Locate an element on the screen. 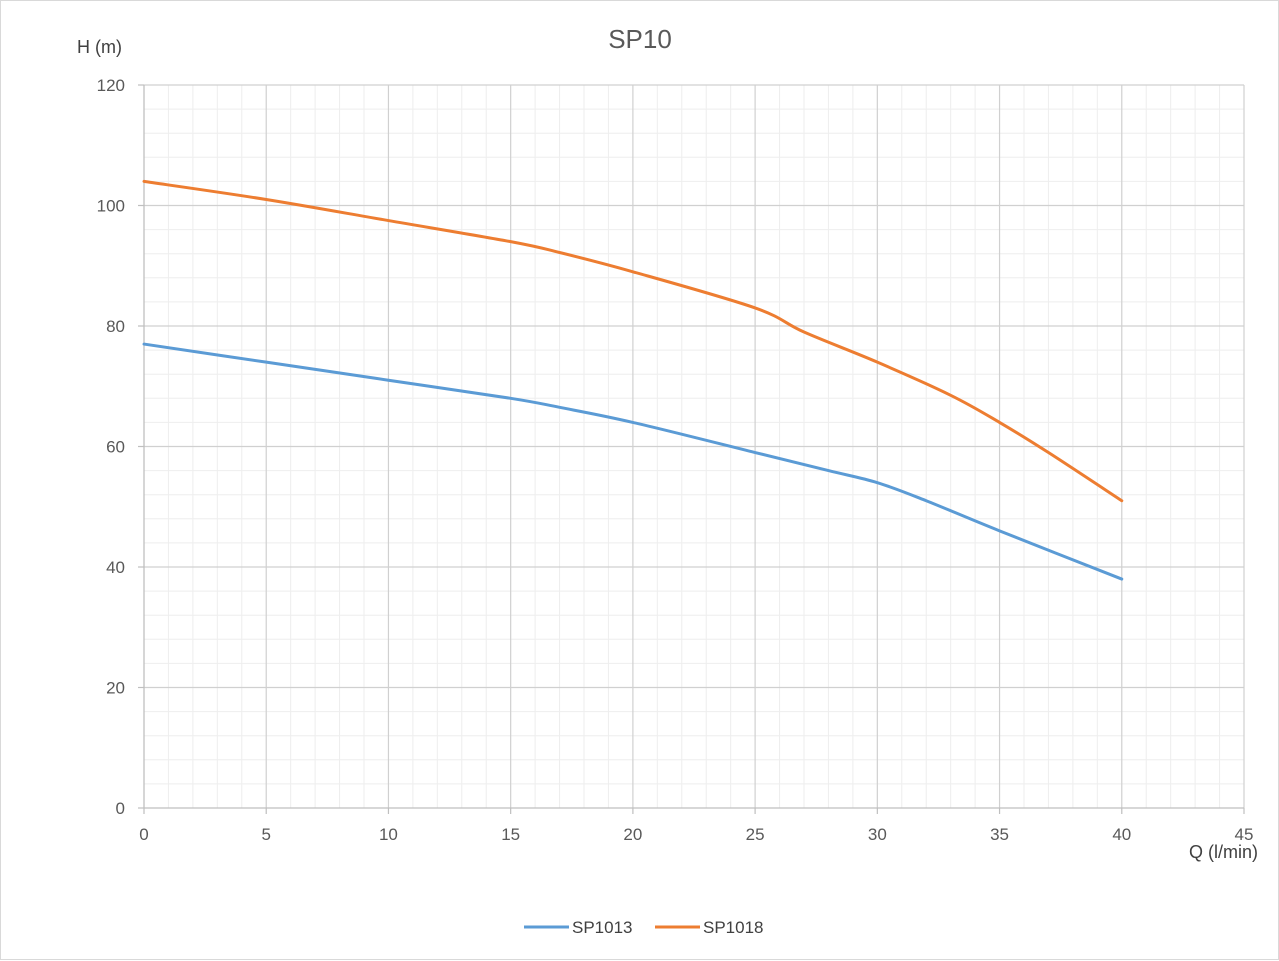 Image resolution: width=1279 pixels, height=961 pixels. legend: SP1013 SP1018 is located at coordinates (644, 927).